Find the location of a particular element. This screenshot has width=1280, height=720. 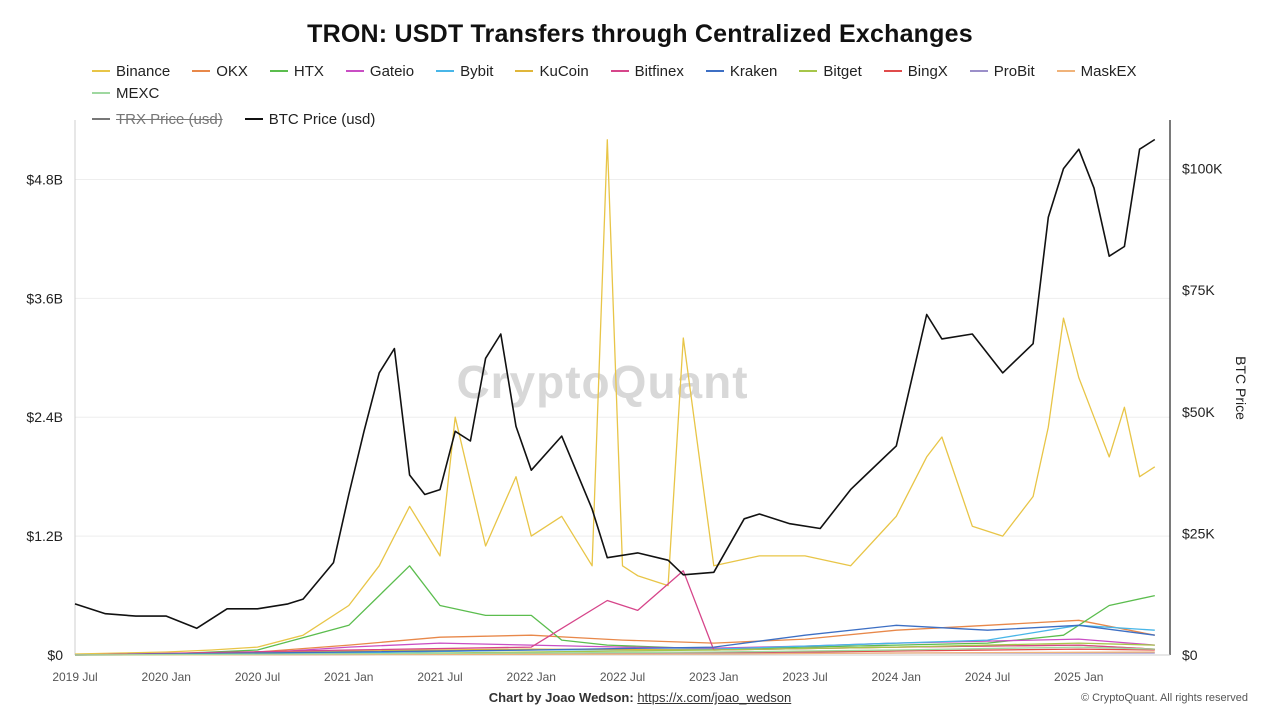

y-left-tick-label: $4.8B is located at coordinates (44, 179).